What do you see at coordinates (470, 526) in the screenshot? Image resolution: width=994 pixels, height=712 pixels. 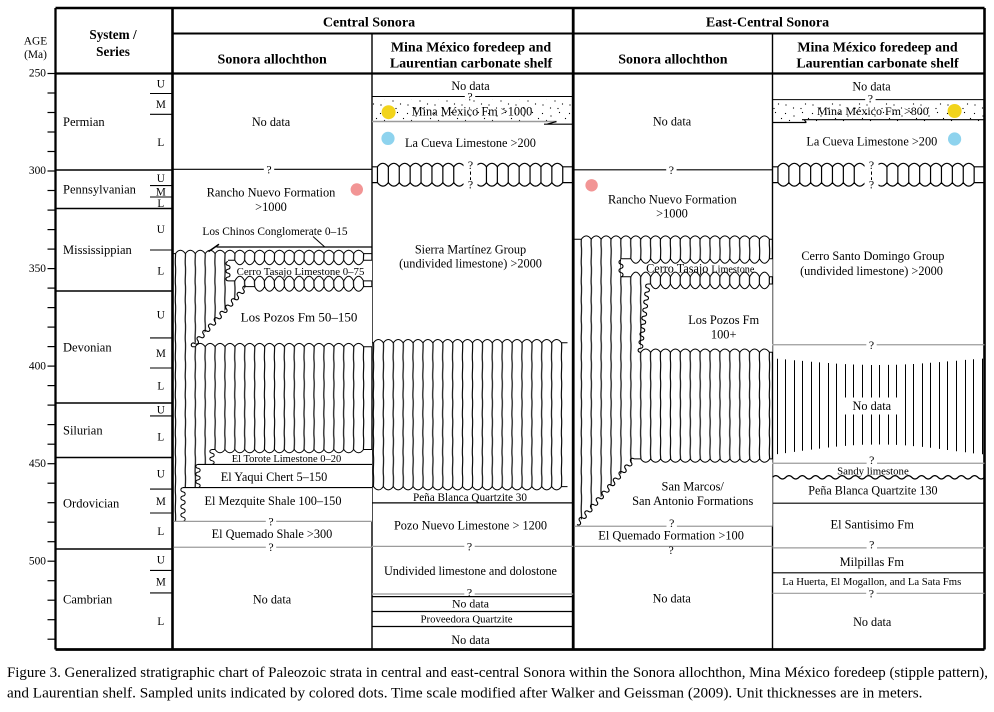 I see `svg-text: Pozo Nuevo Limestone > 1200` at bounding box center [470, 526].